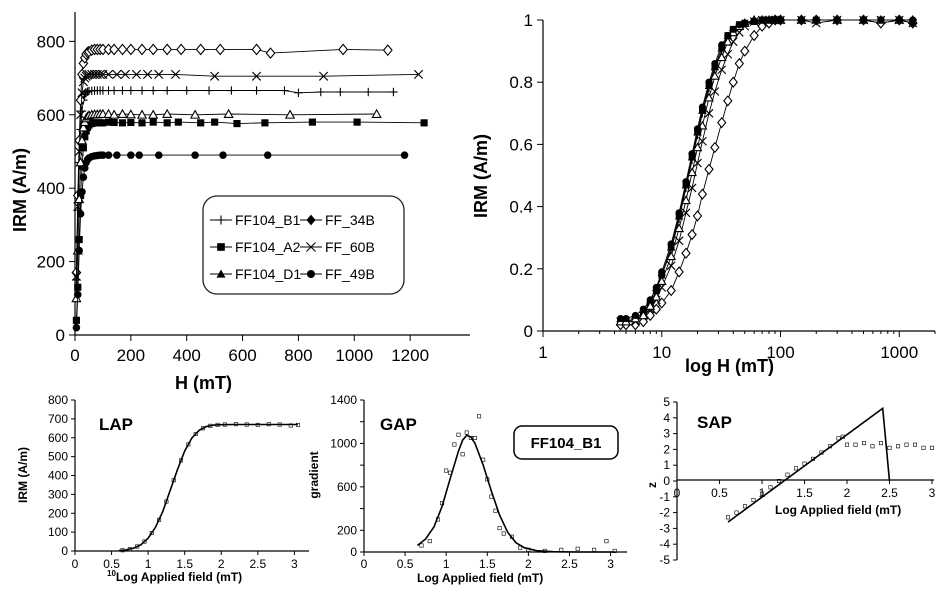 Image resolution: width=936 pixels, height=590 pixels. I want to click on x-tick-label-2: 1, so click(446, 564).